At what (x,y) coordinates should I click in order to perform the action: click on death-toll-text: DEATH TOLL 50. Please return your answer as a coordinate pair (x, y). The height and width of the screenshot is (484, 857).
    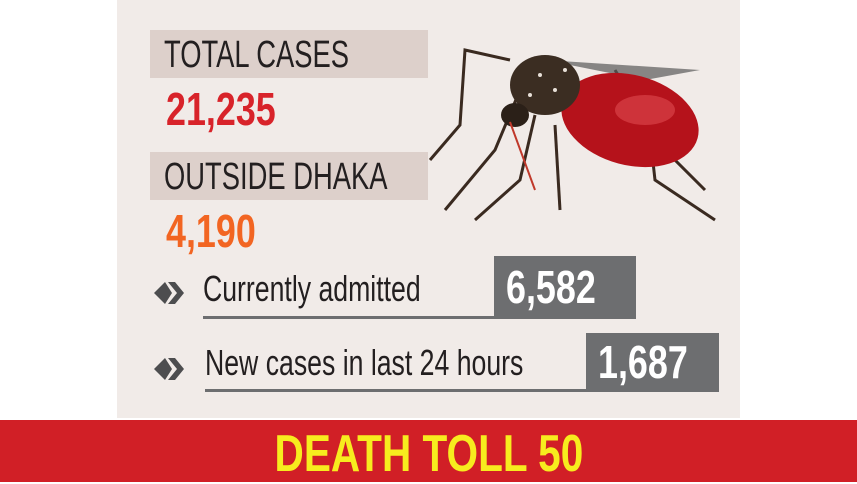
    Looking at the image, I should click on (428, 454).